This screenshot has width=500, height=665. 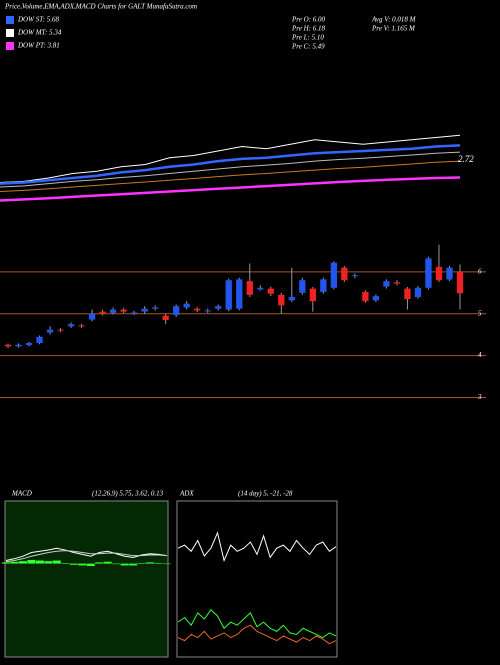 What do you see at coordinates (38, 20) in the screenshot?
I see `legend-label: DOW ST: 5.68` at bounding box center [38, 20].